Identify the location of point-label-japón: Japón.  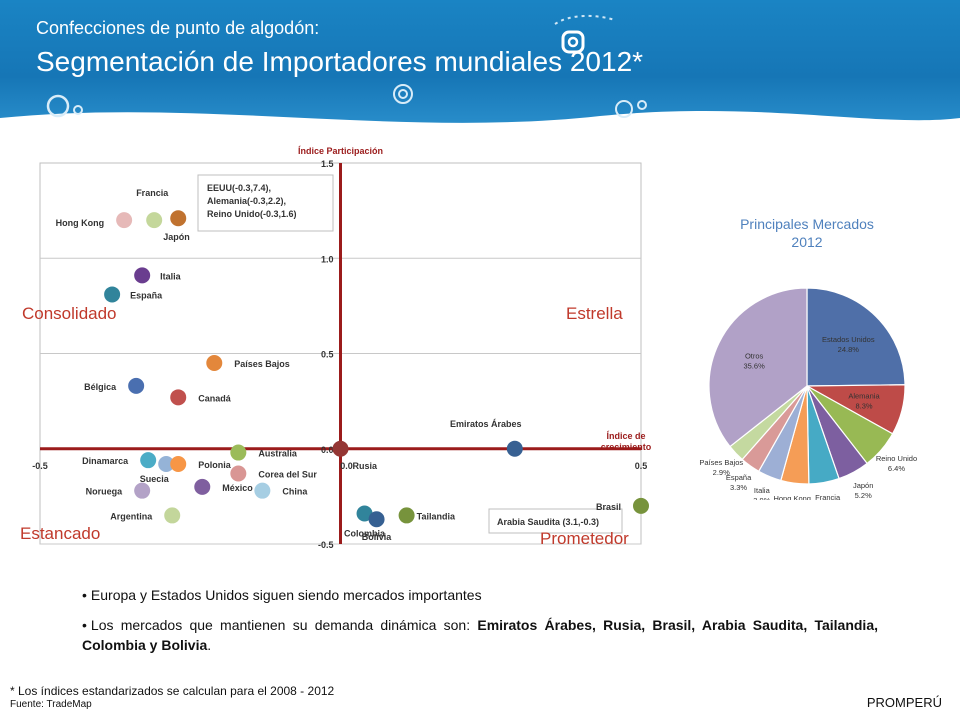
(176, 237).